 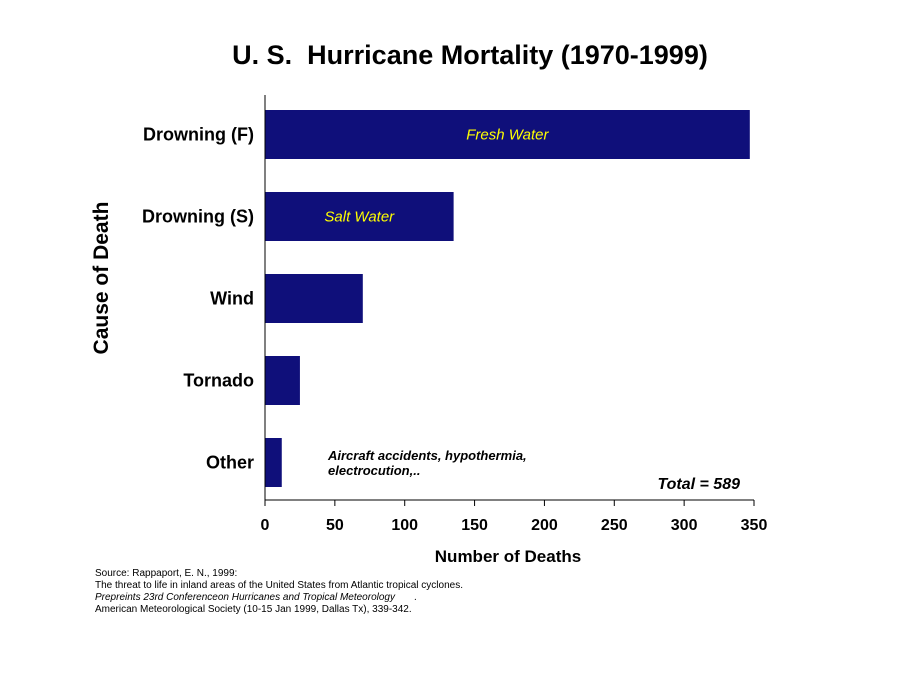 What do you see at coordinates (754, 525) in the screenshot?
I see `x-tick-label-7: 350` at bounding box center [754, 525].